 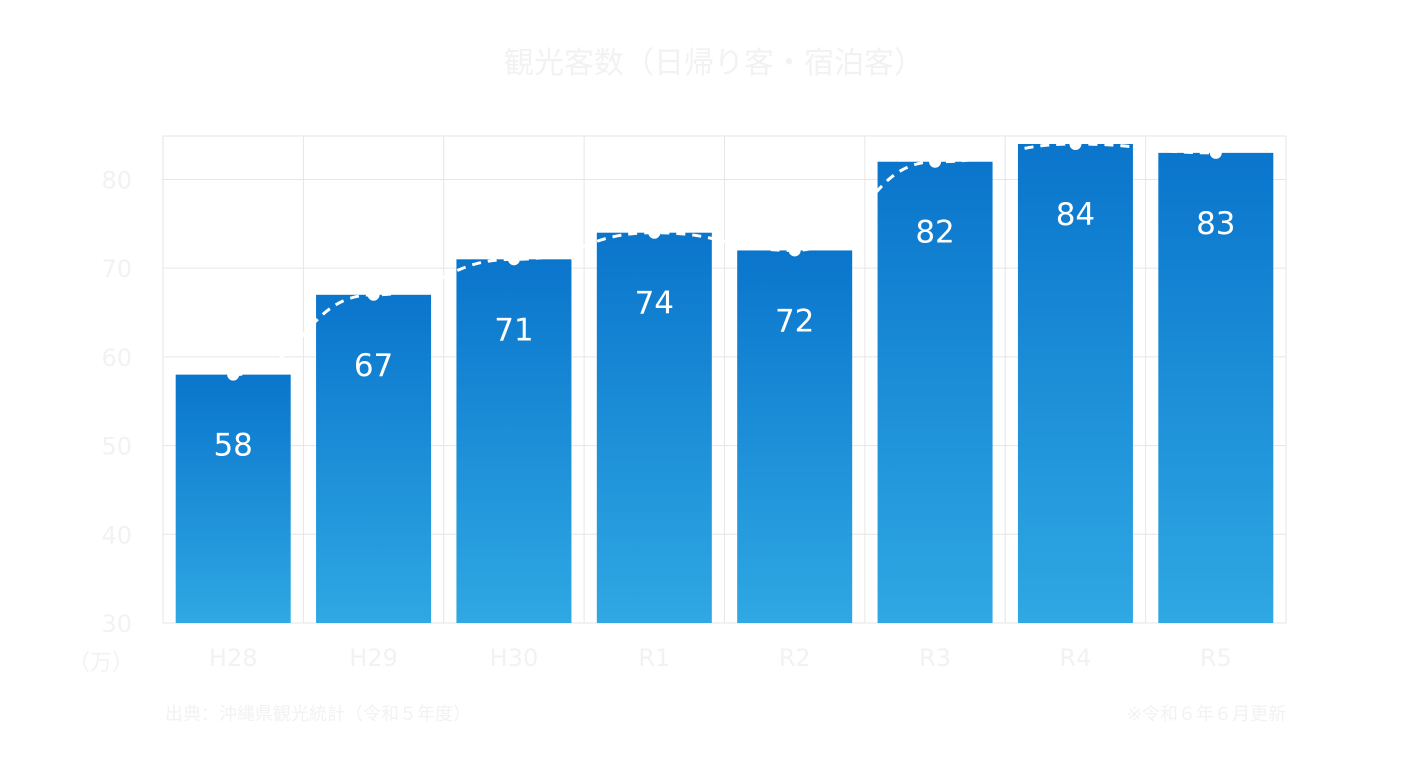 I want to click on bar-value-label: 83, so click(x=1215, y=224).